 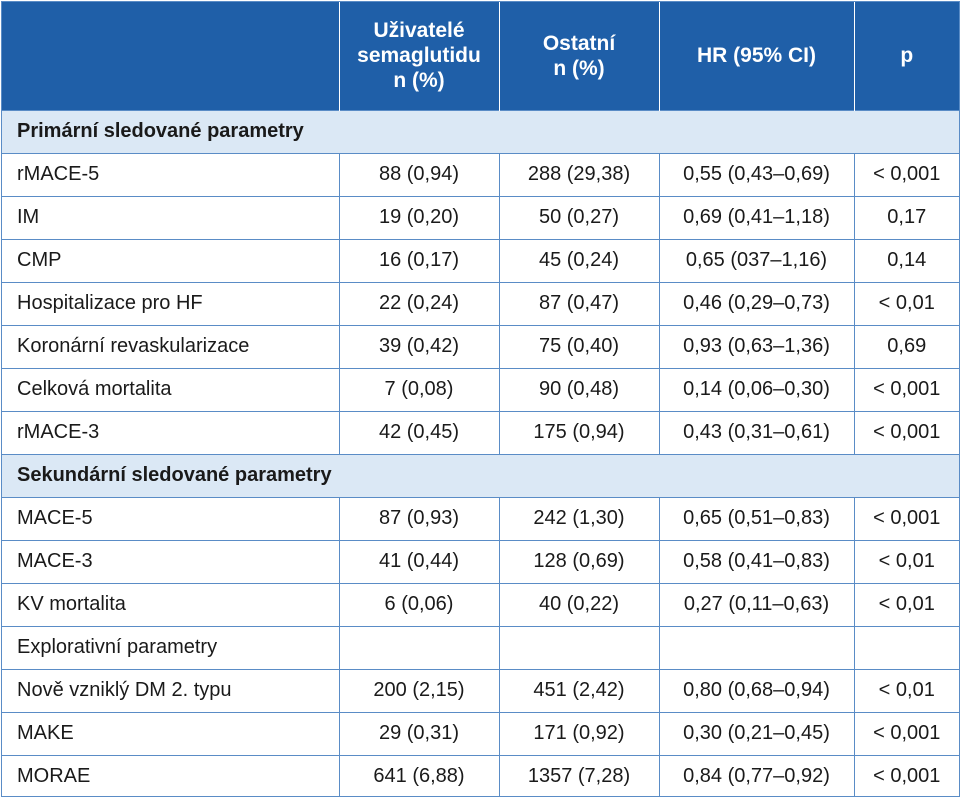 What do you see at coordinates (419, 31) in the screenshot?
I see `header-line: Uživatelé` at bounding box center [419, 31].